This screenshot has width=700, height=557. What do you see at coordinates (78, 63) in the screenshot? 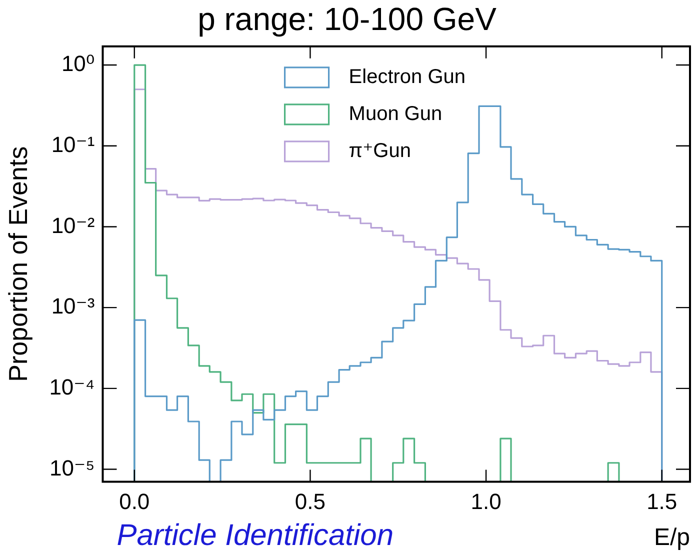
I see `y-tick-label: 10⁰` at bounding box center [78, 63].